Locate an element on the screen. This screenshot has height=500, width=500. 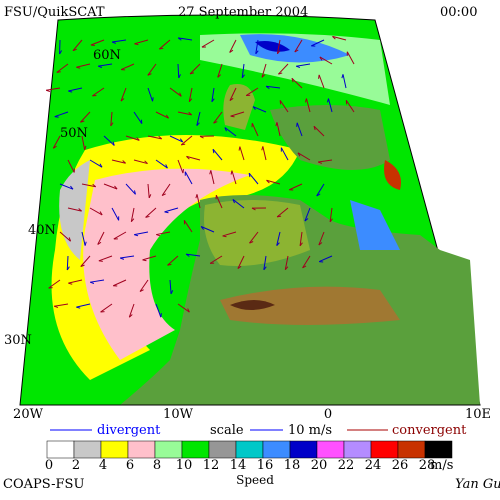
lat-label: 50N is located at coordinates (74, 133).